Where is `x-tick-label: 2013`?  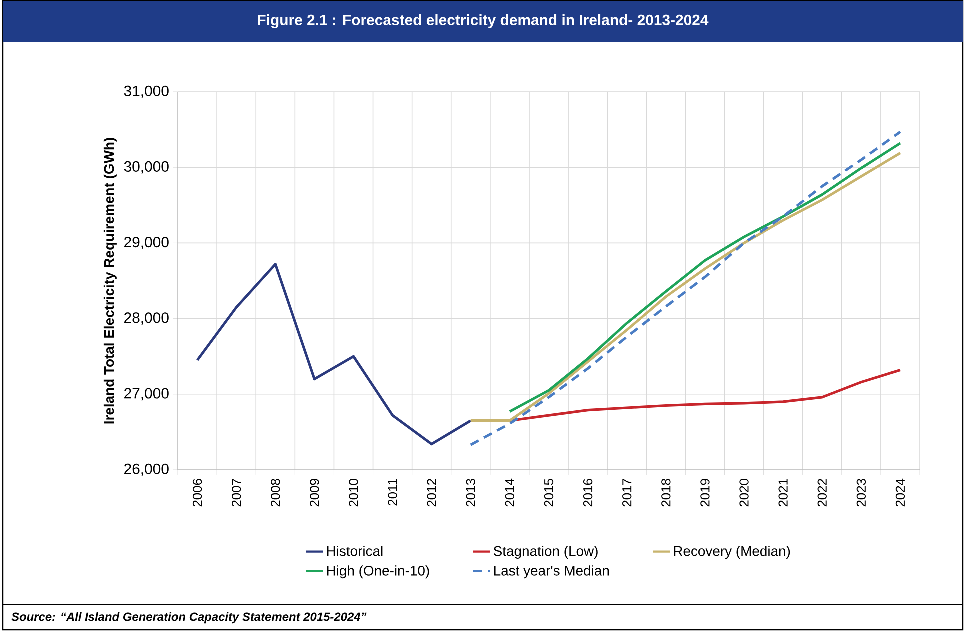 x-tick-label: 2013 is located at coordinates (471, 493).